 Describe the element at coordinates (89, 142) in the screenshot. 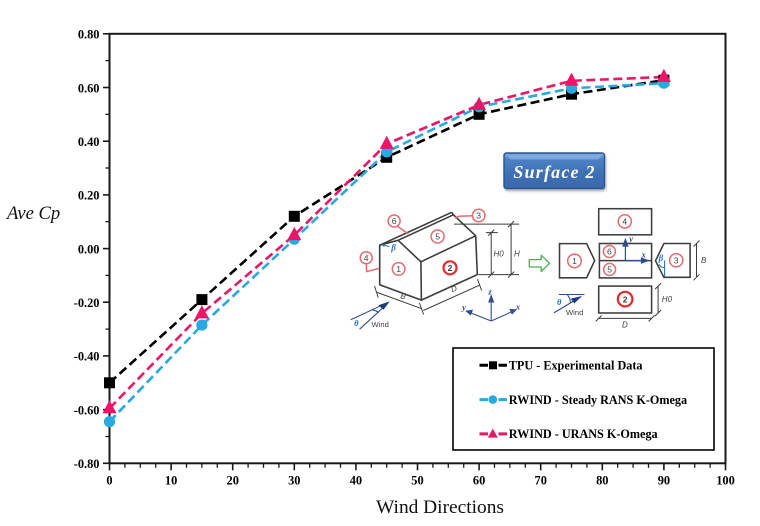

I see `svg-text: 0.40` at that location.